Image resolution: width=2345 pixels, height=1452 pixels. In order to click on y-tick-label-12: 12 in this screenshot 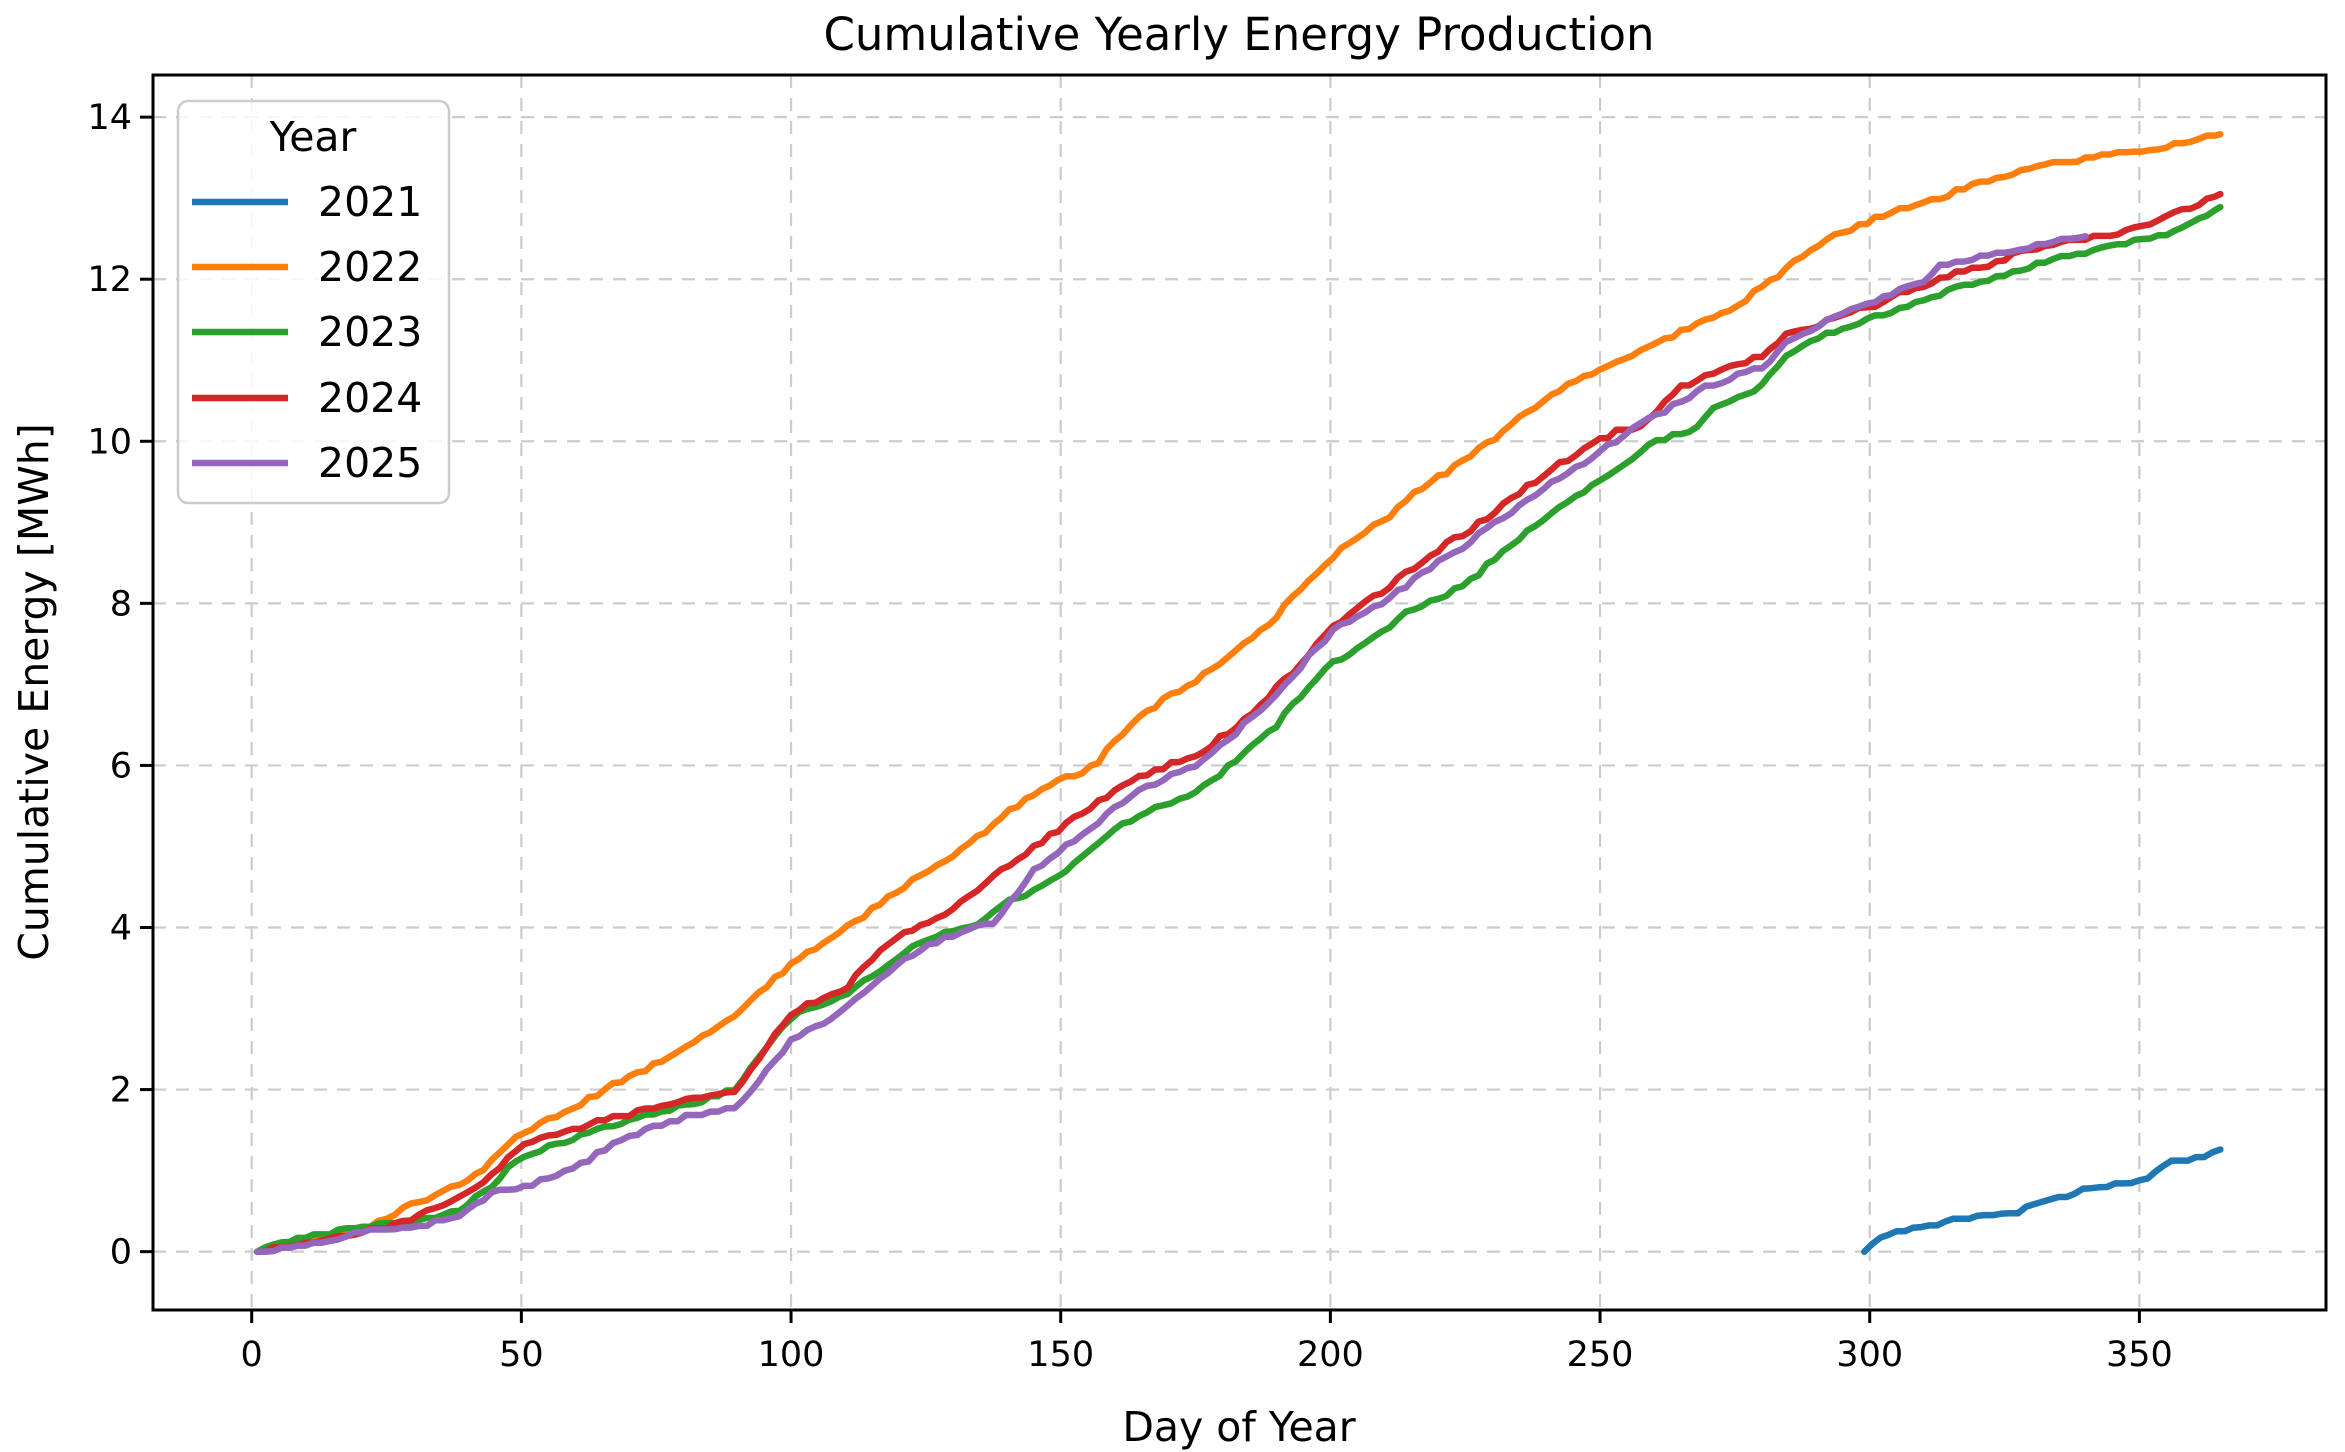, I will do `click(109, 280)`.